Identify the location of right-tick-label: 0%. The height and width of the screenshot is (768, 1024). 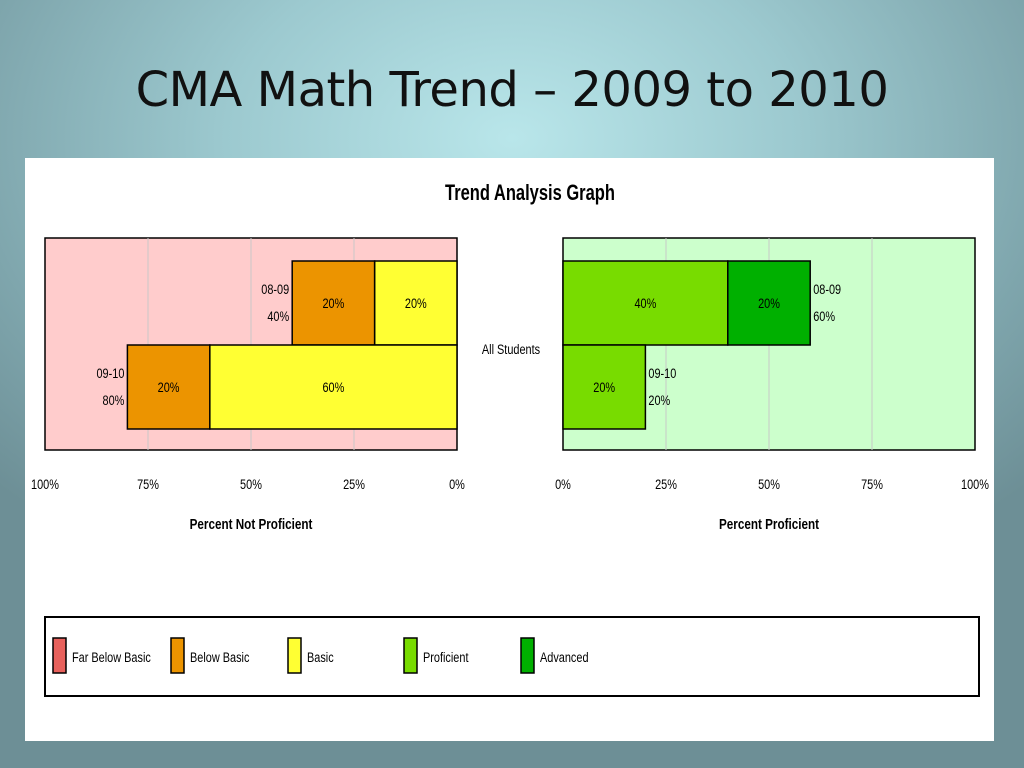
(563, 485).